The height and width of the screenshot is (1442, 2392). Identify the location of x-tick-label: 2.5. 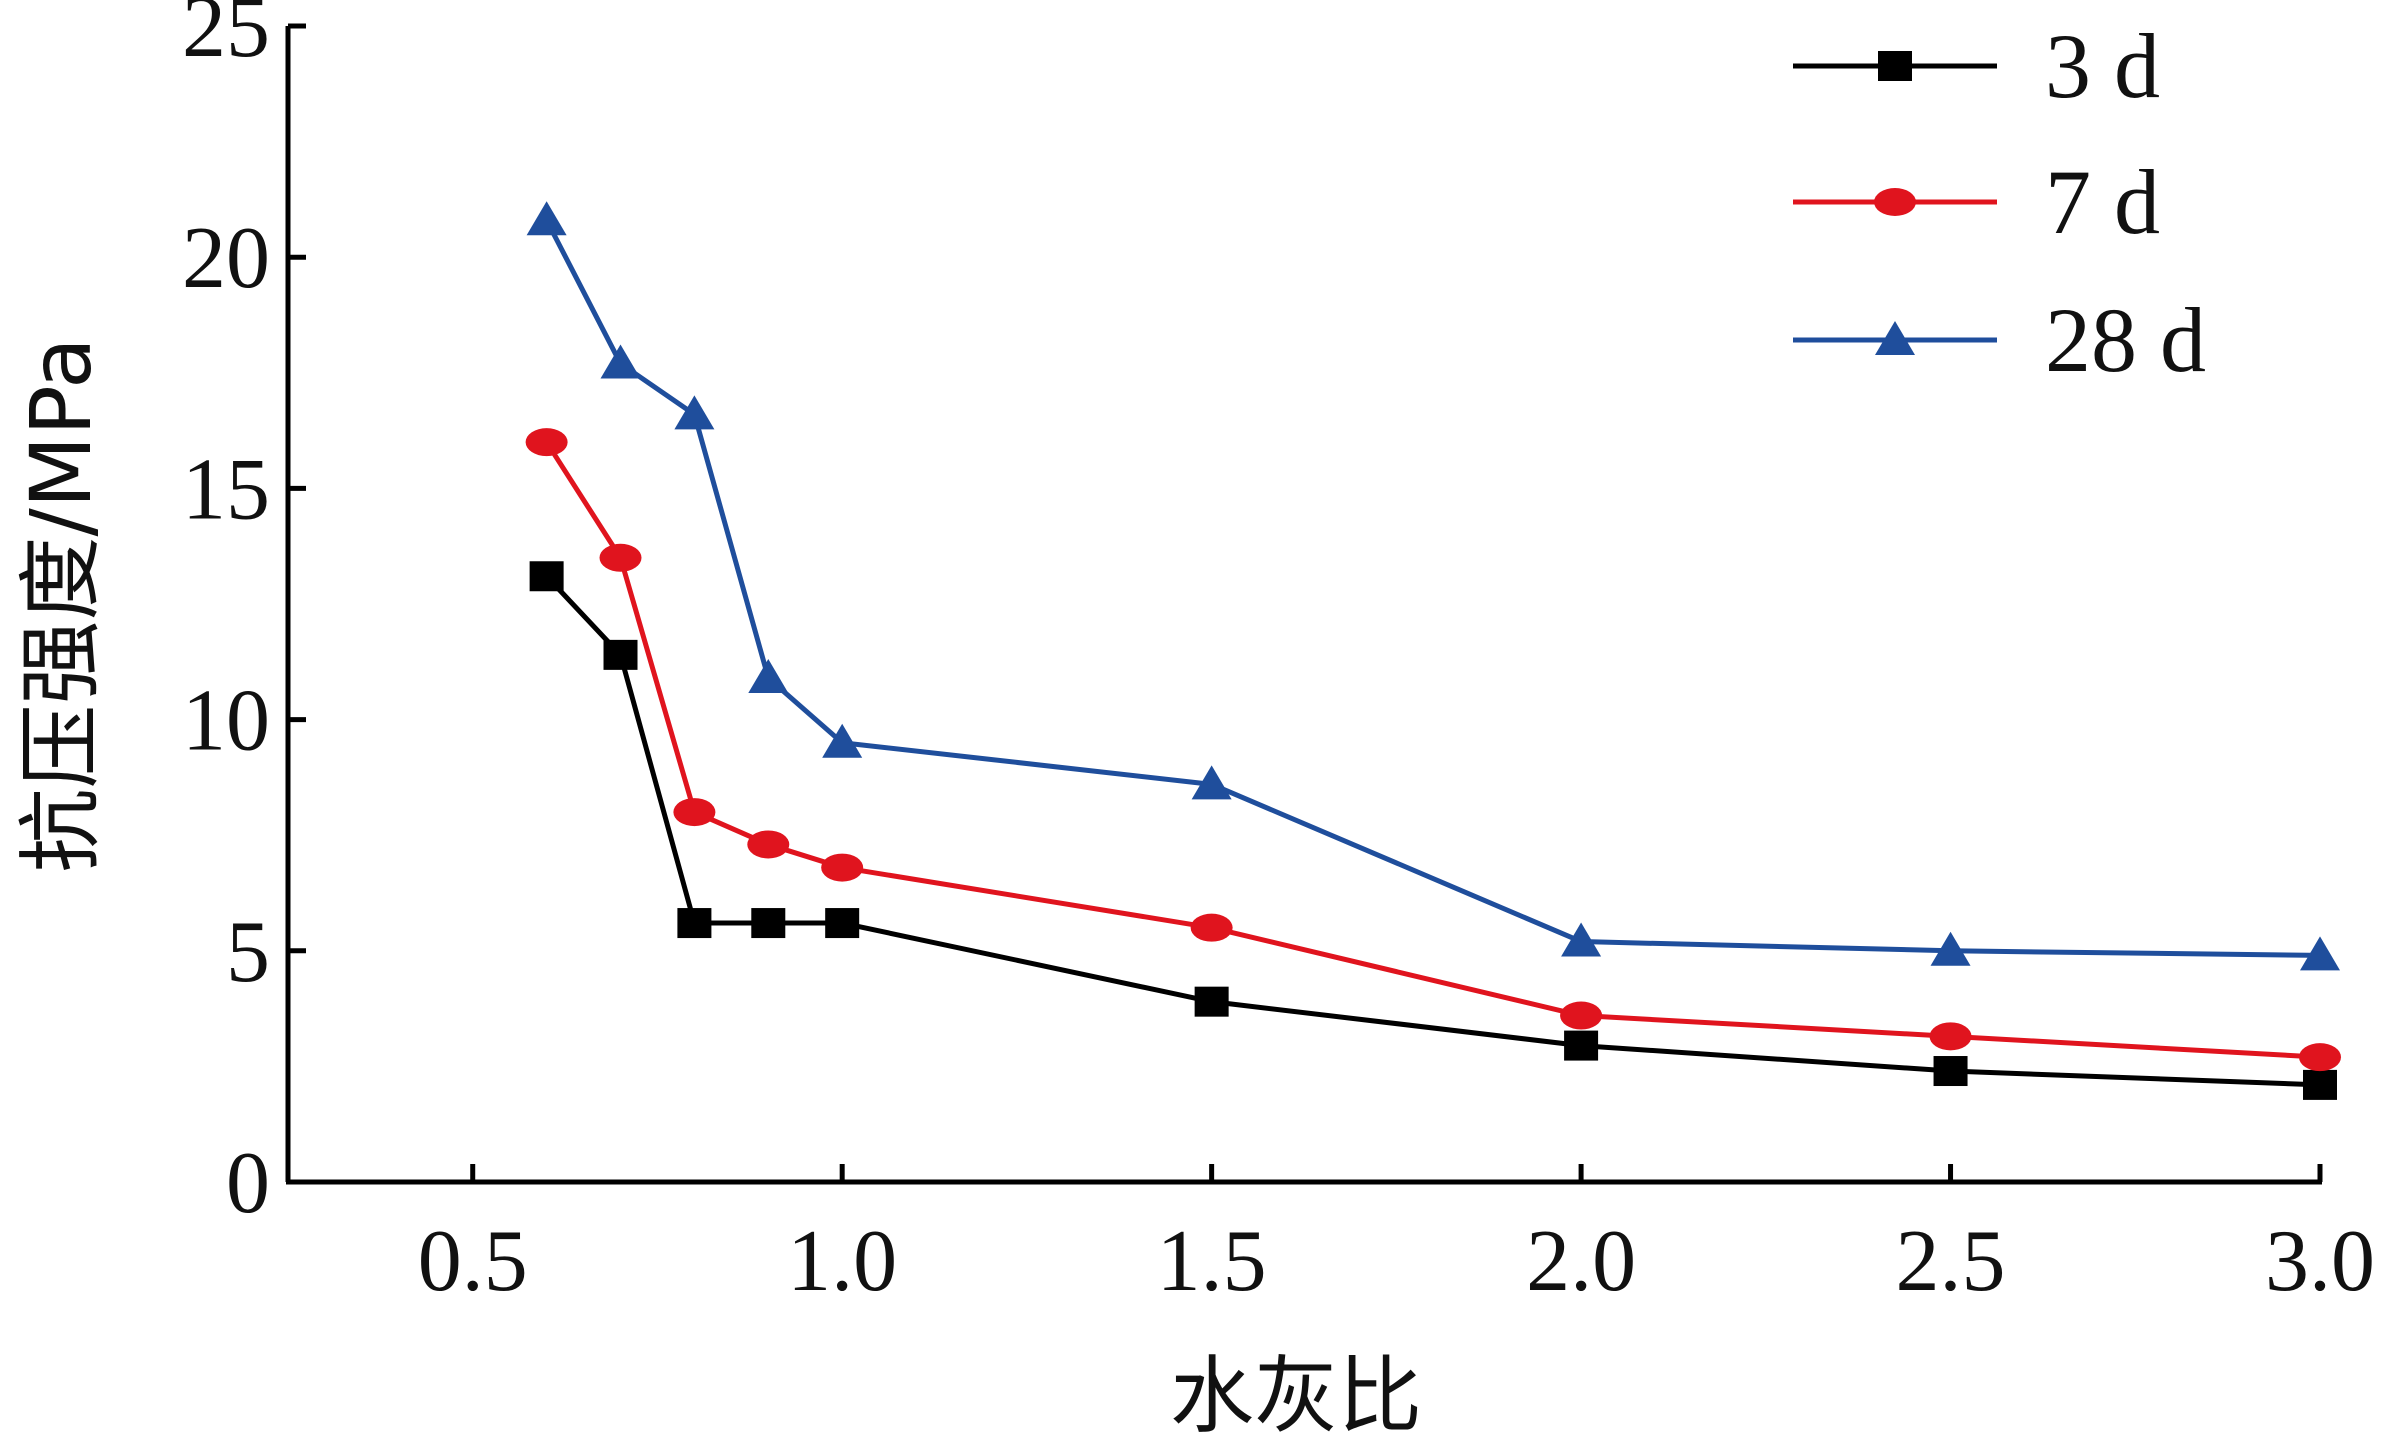
(1951, 1261).